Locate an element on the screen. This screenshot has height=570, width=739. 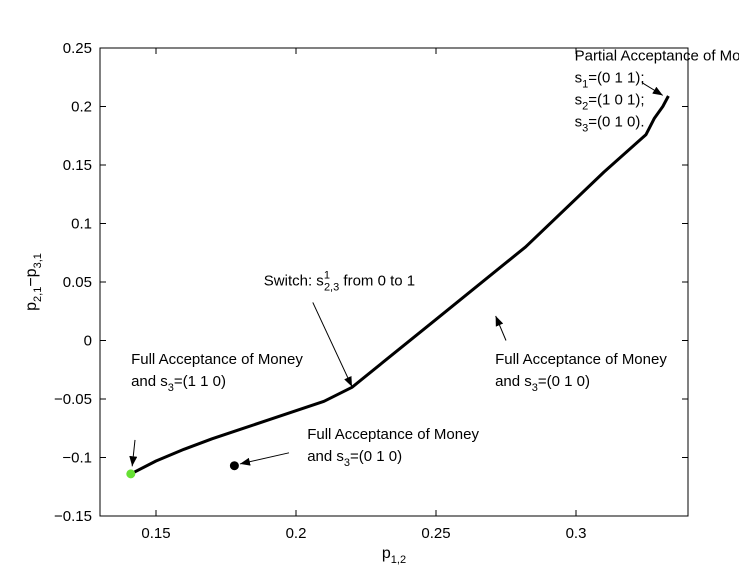
x-tick-label: 0.3 is located at coordinates (576, 533).